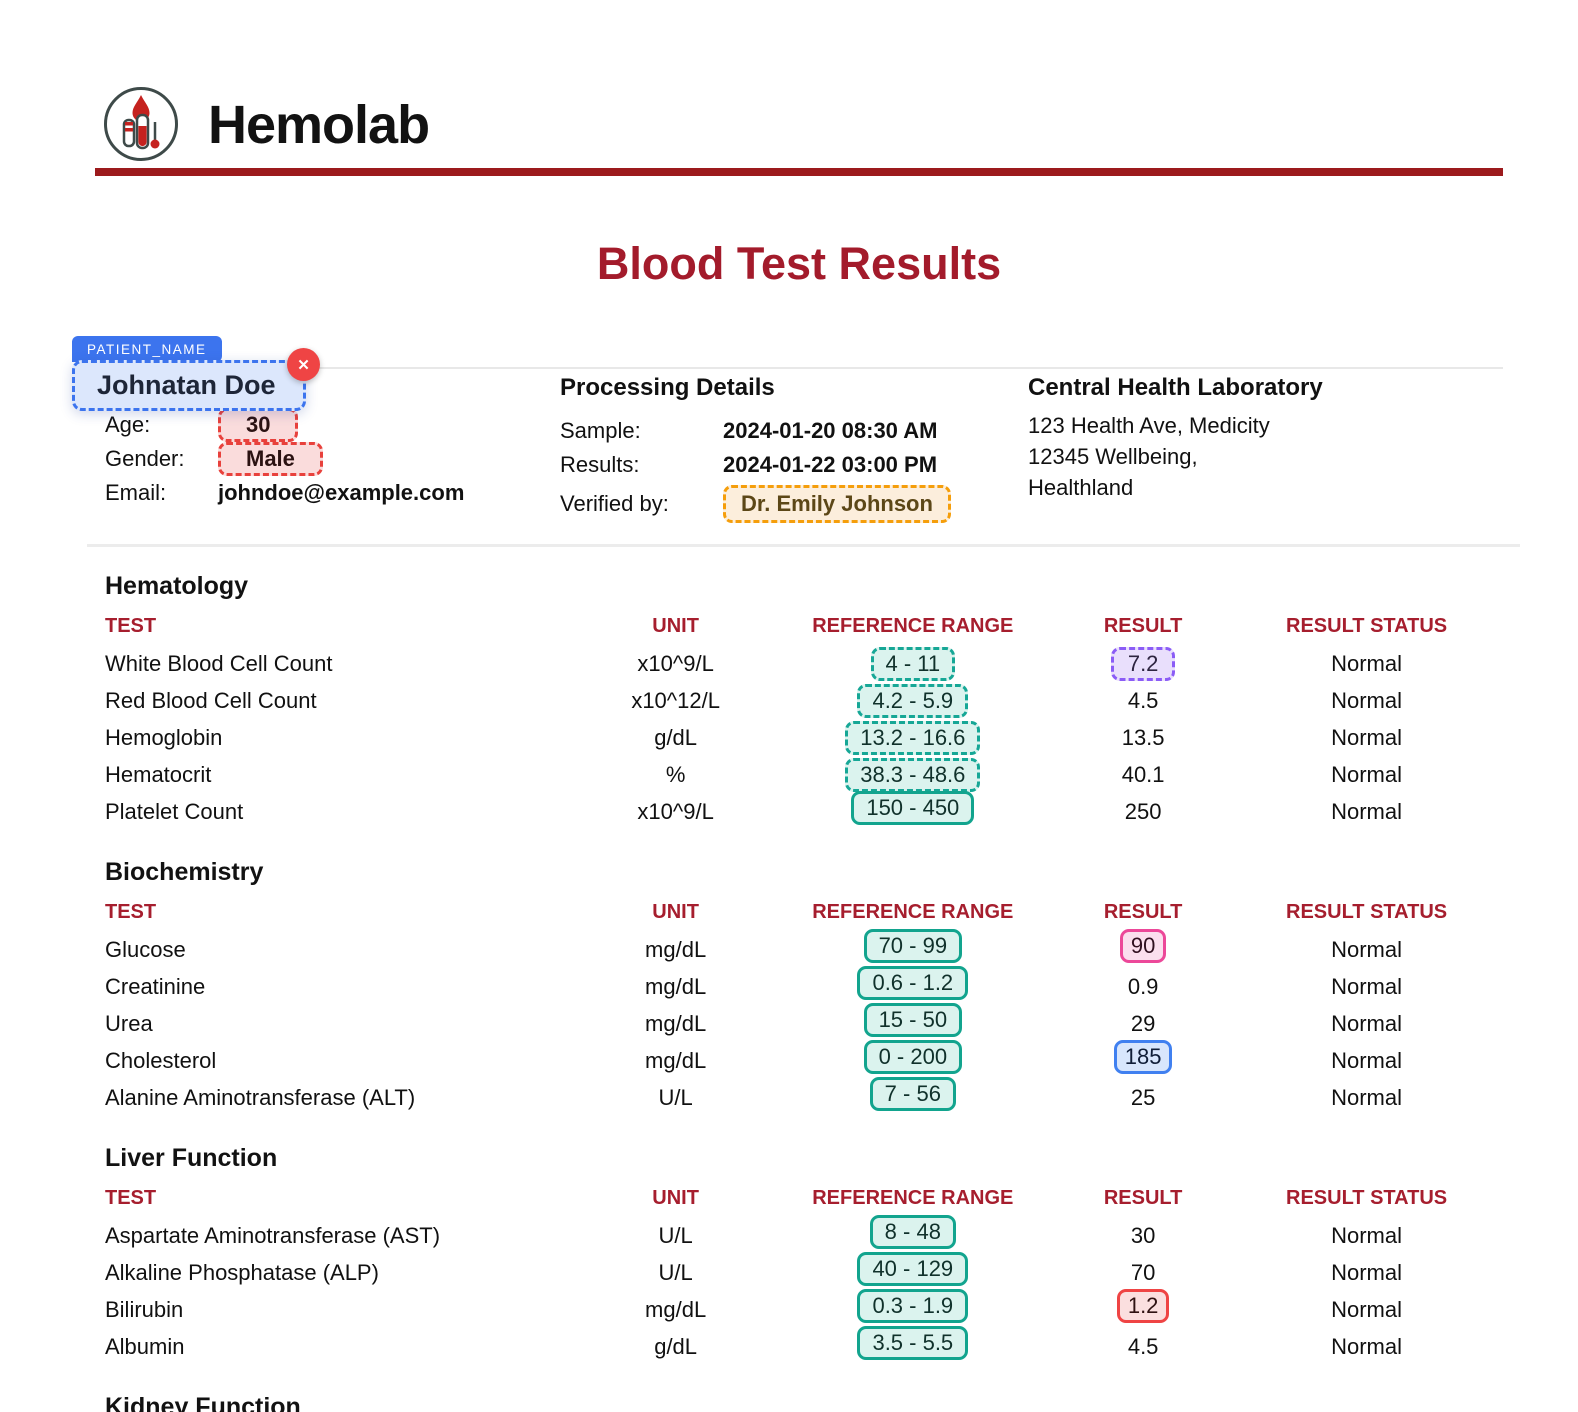  What do you see at coordinates (196, 379) in the screenshot?
I see `annotation-box: Johnatan Doe ✕` at bounding box center [196, 379].